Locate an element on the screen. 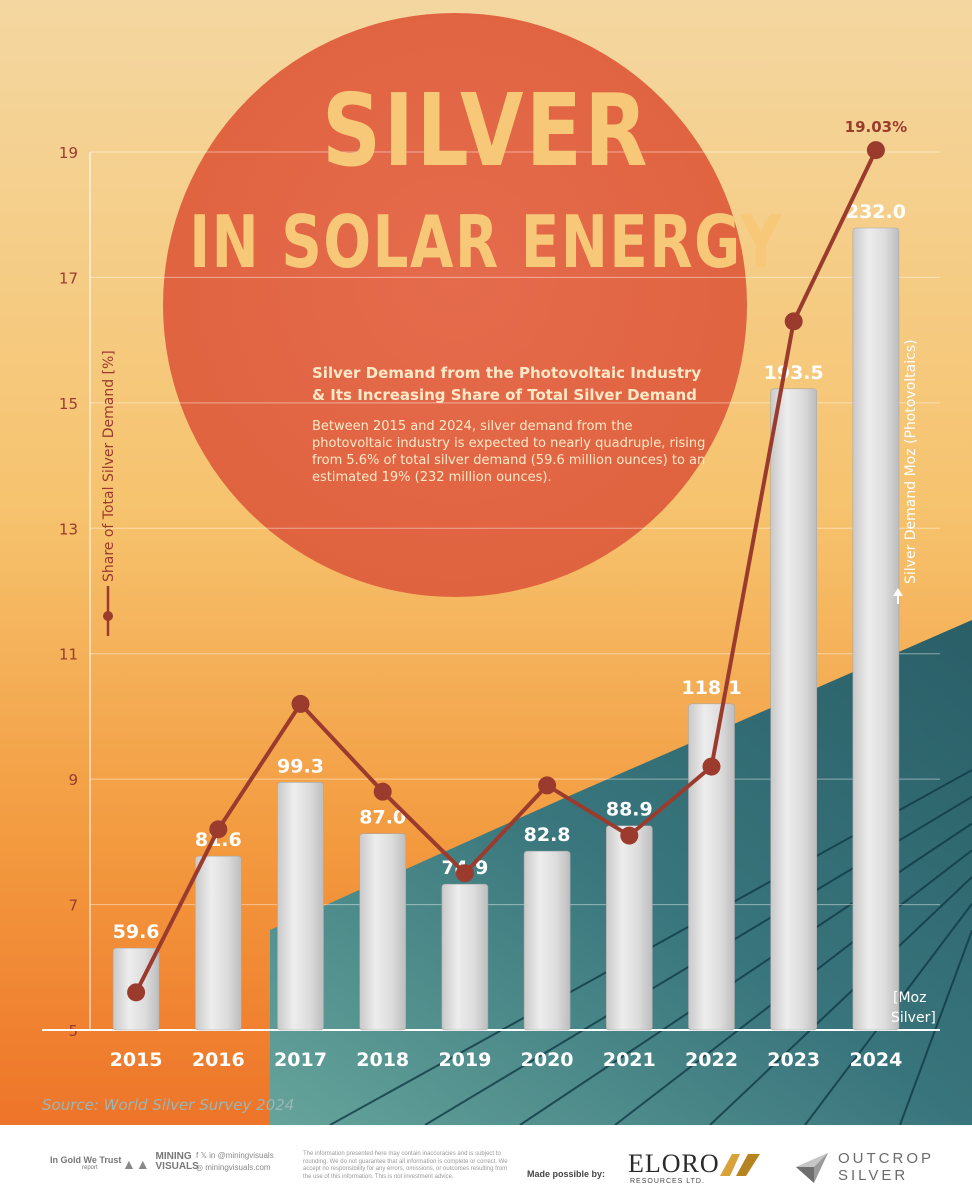  y-tick-label: 9 is located at coordinates (73, 780).